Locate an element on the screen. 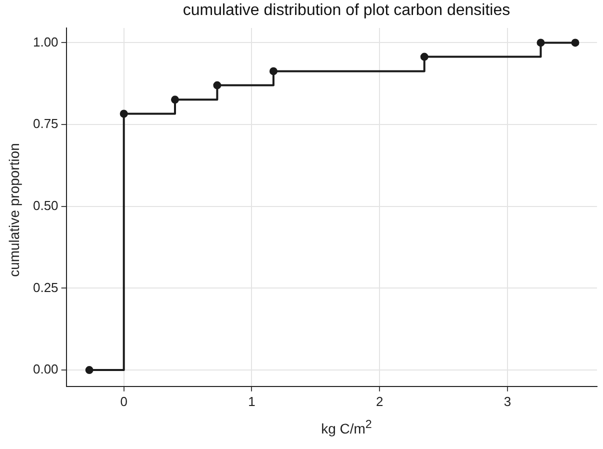 The height and width of the screenshot is (449, 603). y-axis-title: cumulative proportion is located at coordinates (14, 210).